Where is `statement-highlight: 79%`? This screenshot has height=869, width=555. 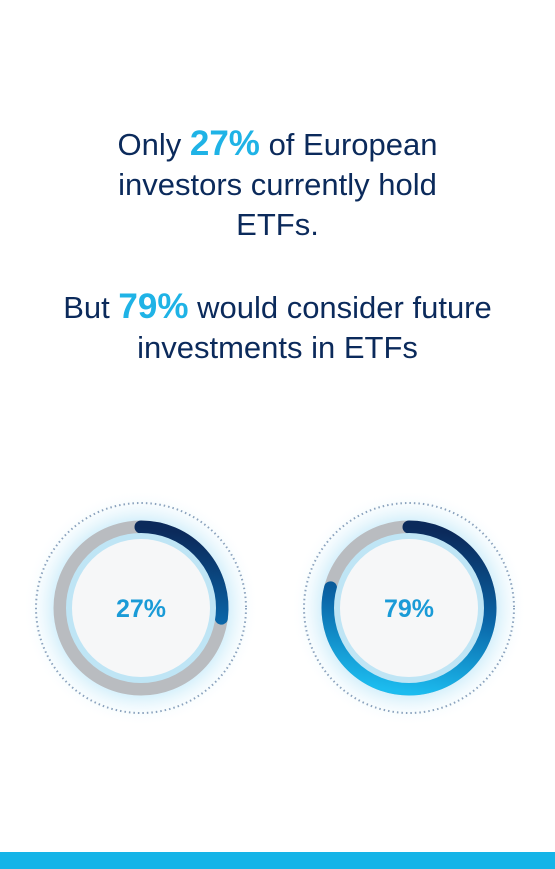
statement-highlight: 79% is located at coordinates (153, 306).